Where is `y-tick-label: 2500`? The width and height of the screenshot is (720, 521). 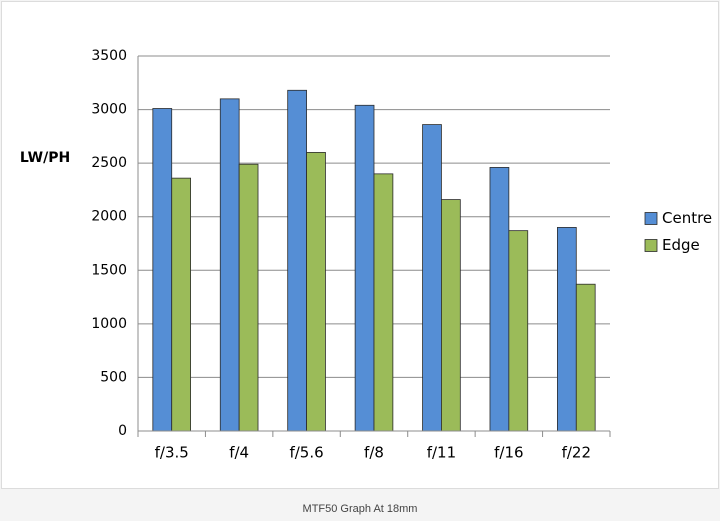 y-tick-label: 2500 is located at coordinates (109, 163).